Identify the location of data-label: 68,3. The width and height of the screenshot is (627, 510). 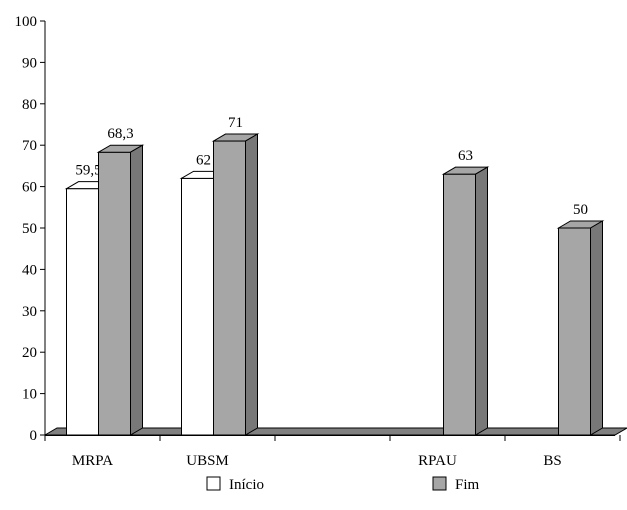
(120, 134).